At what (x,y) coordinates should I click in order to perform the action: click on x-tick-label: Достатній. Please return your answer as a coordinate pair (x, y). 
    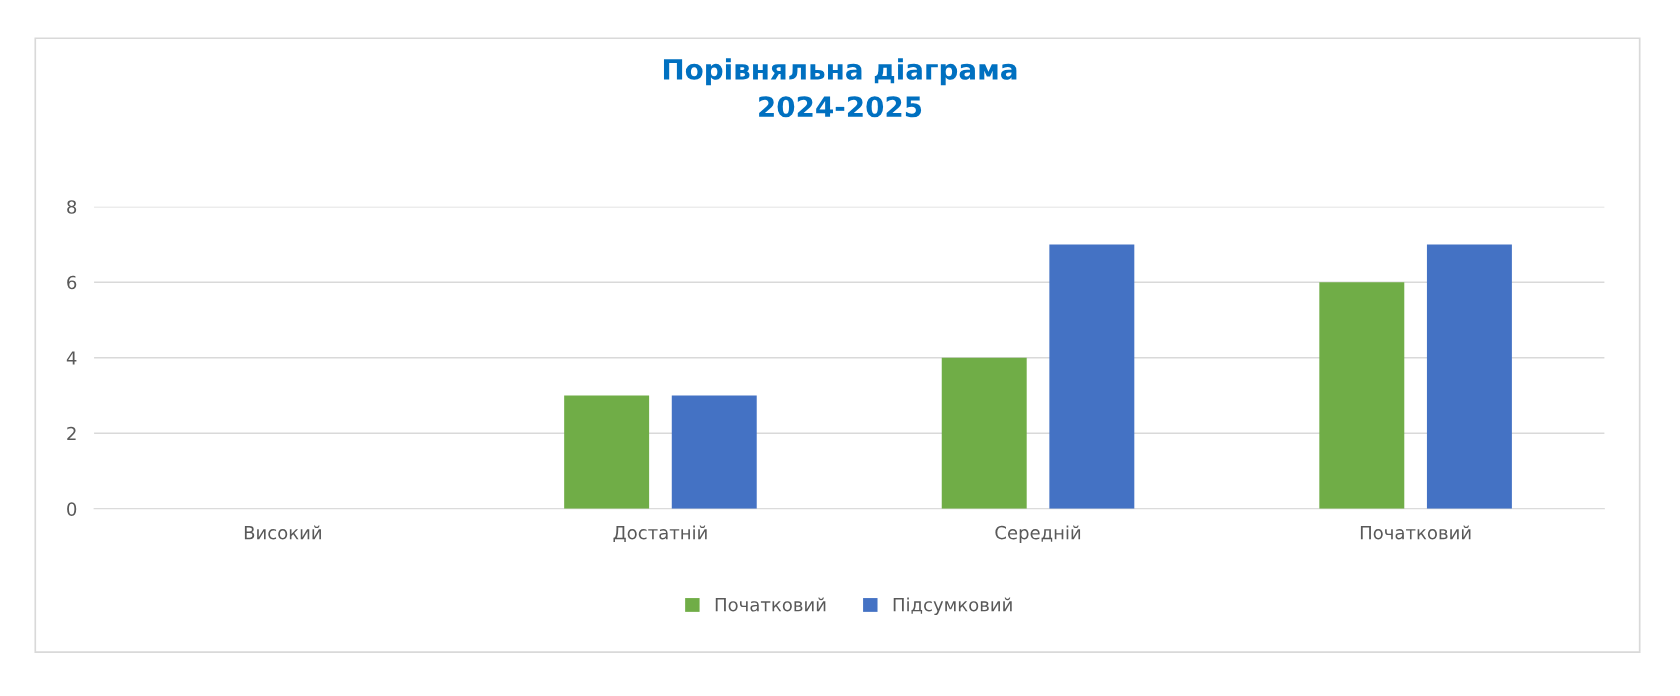
    Looking at the image, I should click on (660, 533).